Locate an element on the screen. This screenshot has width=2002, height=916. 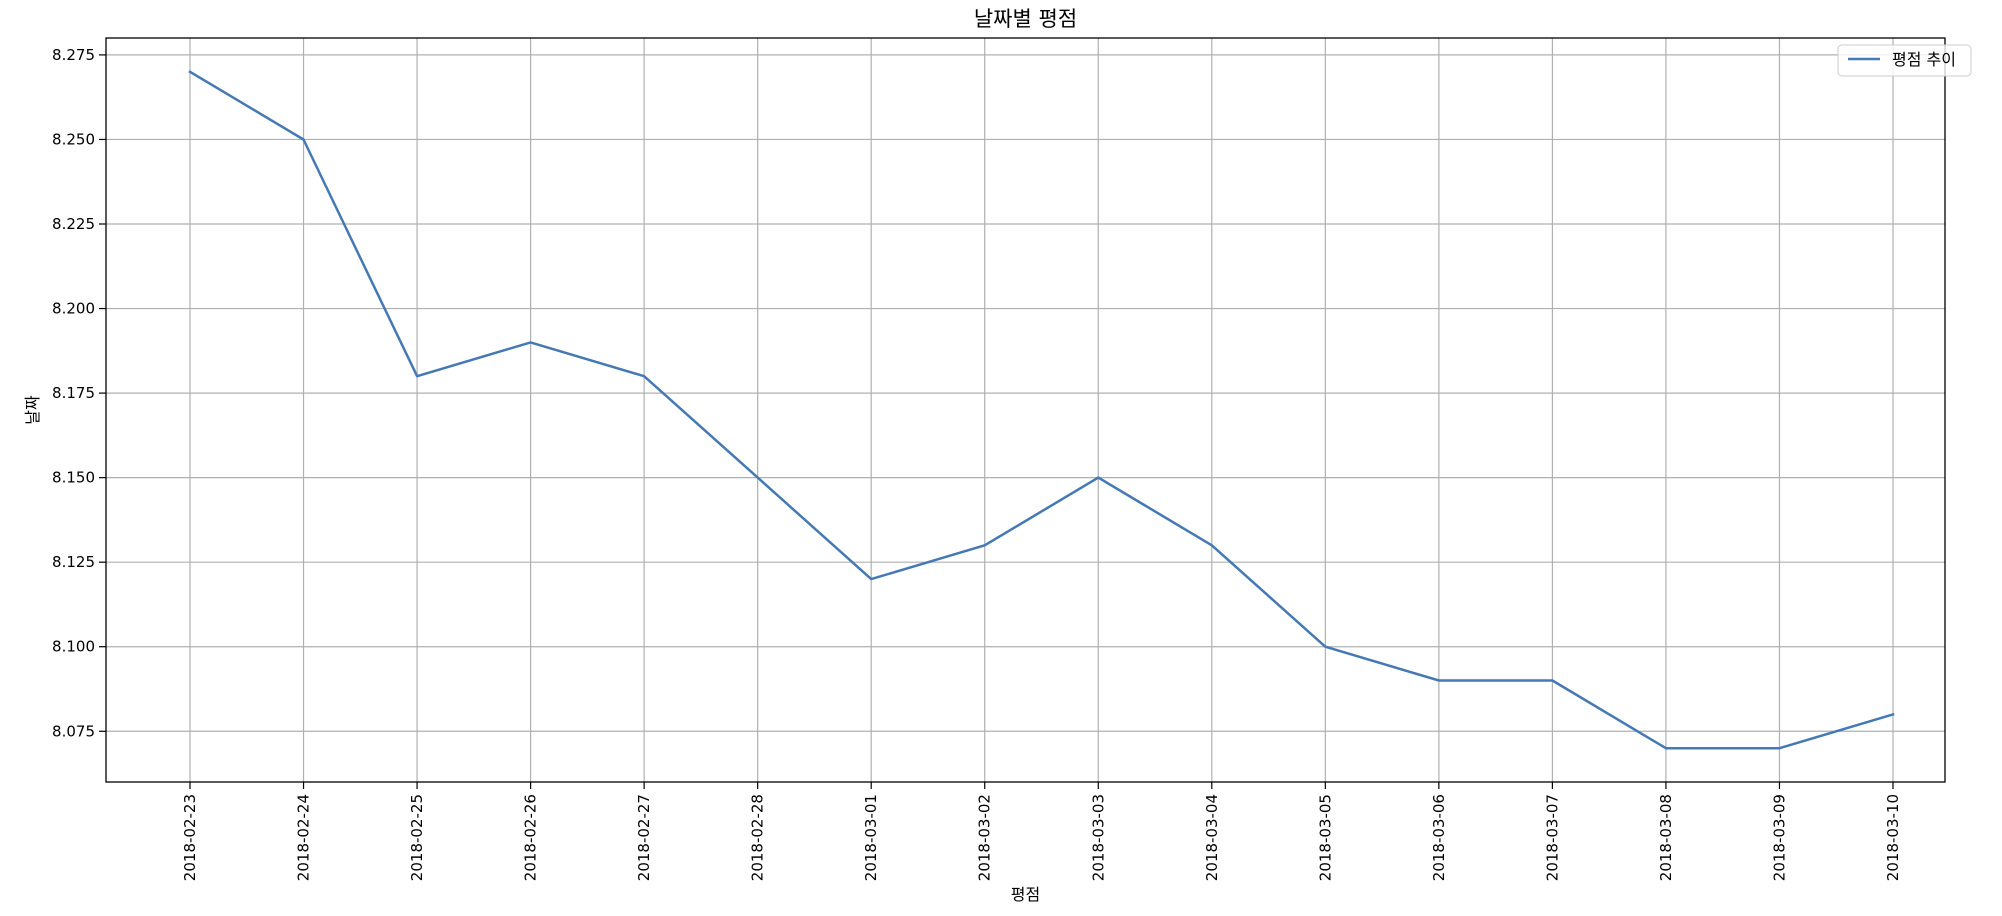
x-tick-label: 2018-03-07 is located at coordinates (1552, 837).